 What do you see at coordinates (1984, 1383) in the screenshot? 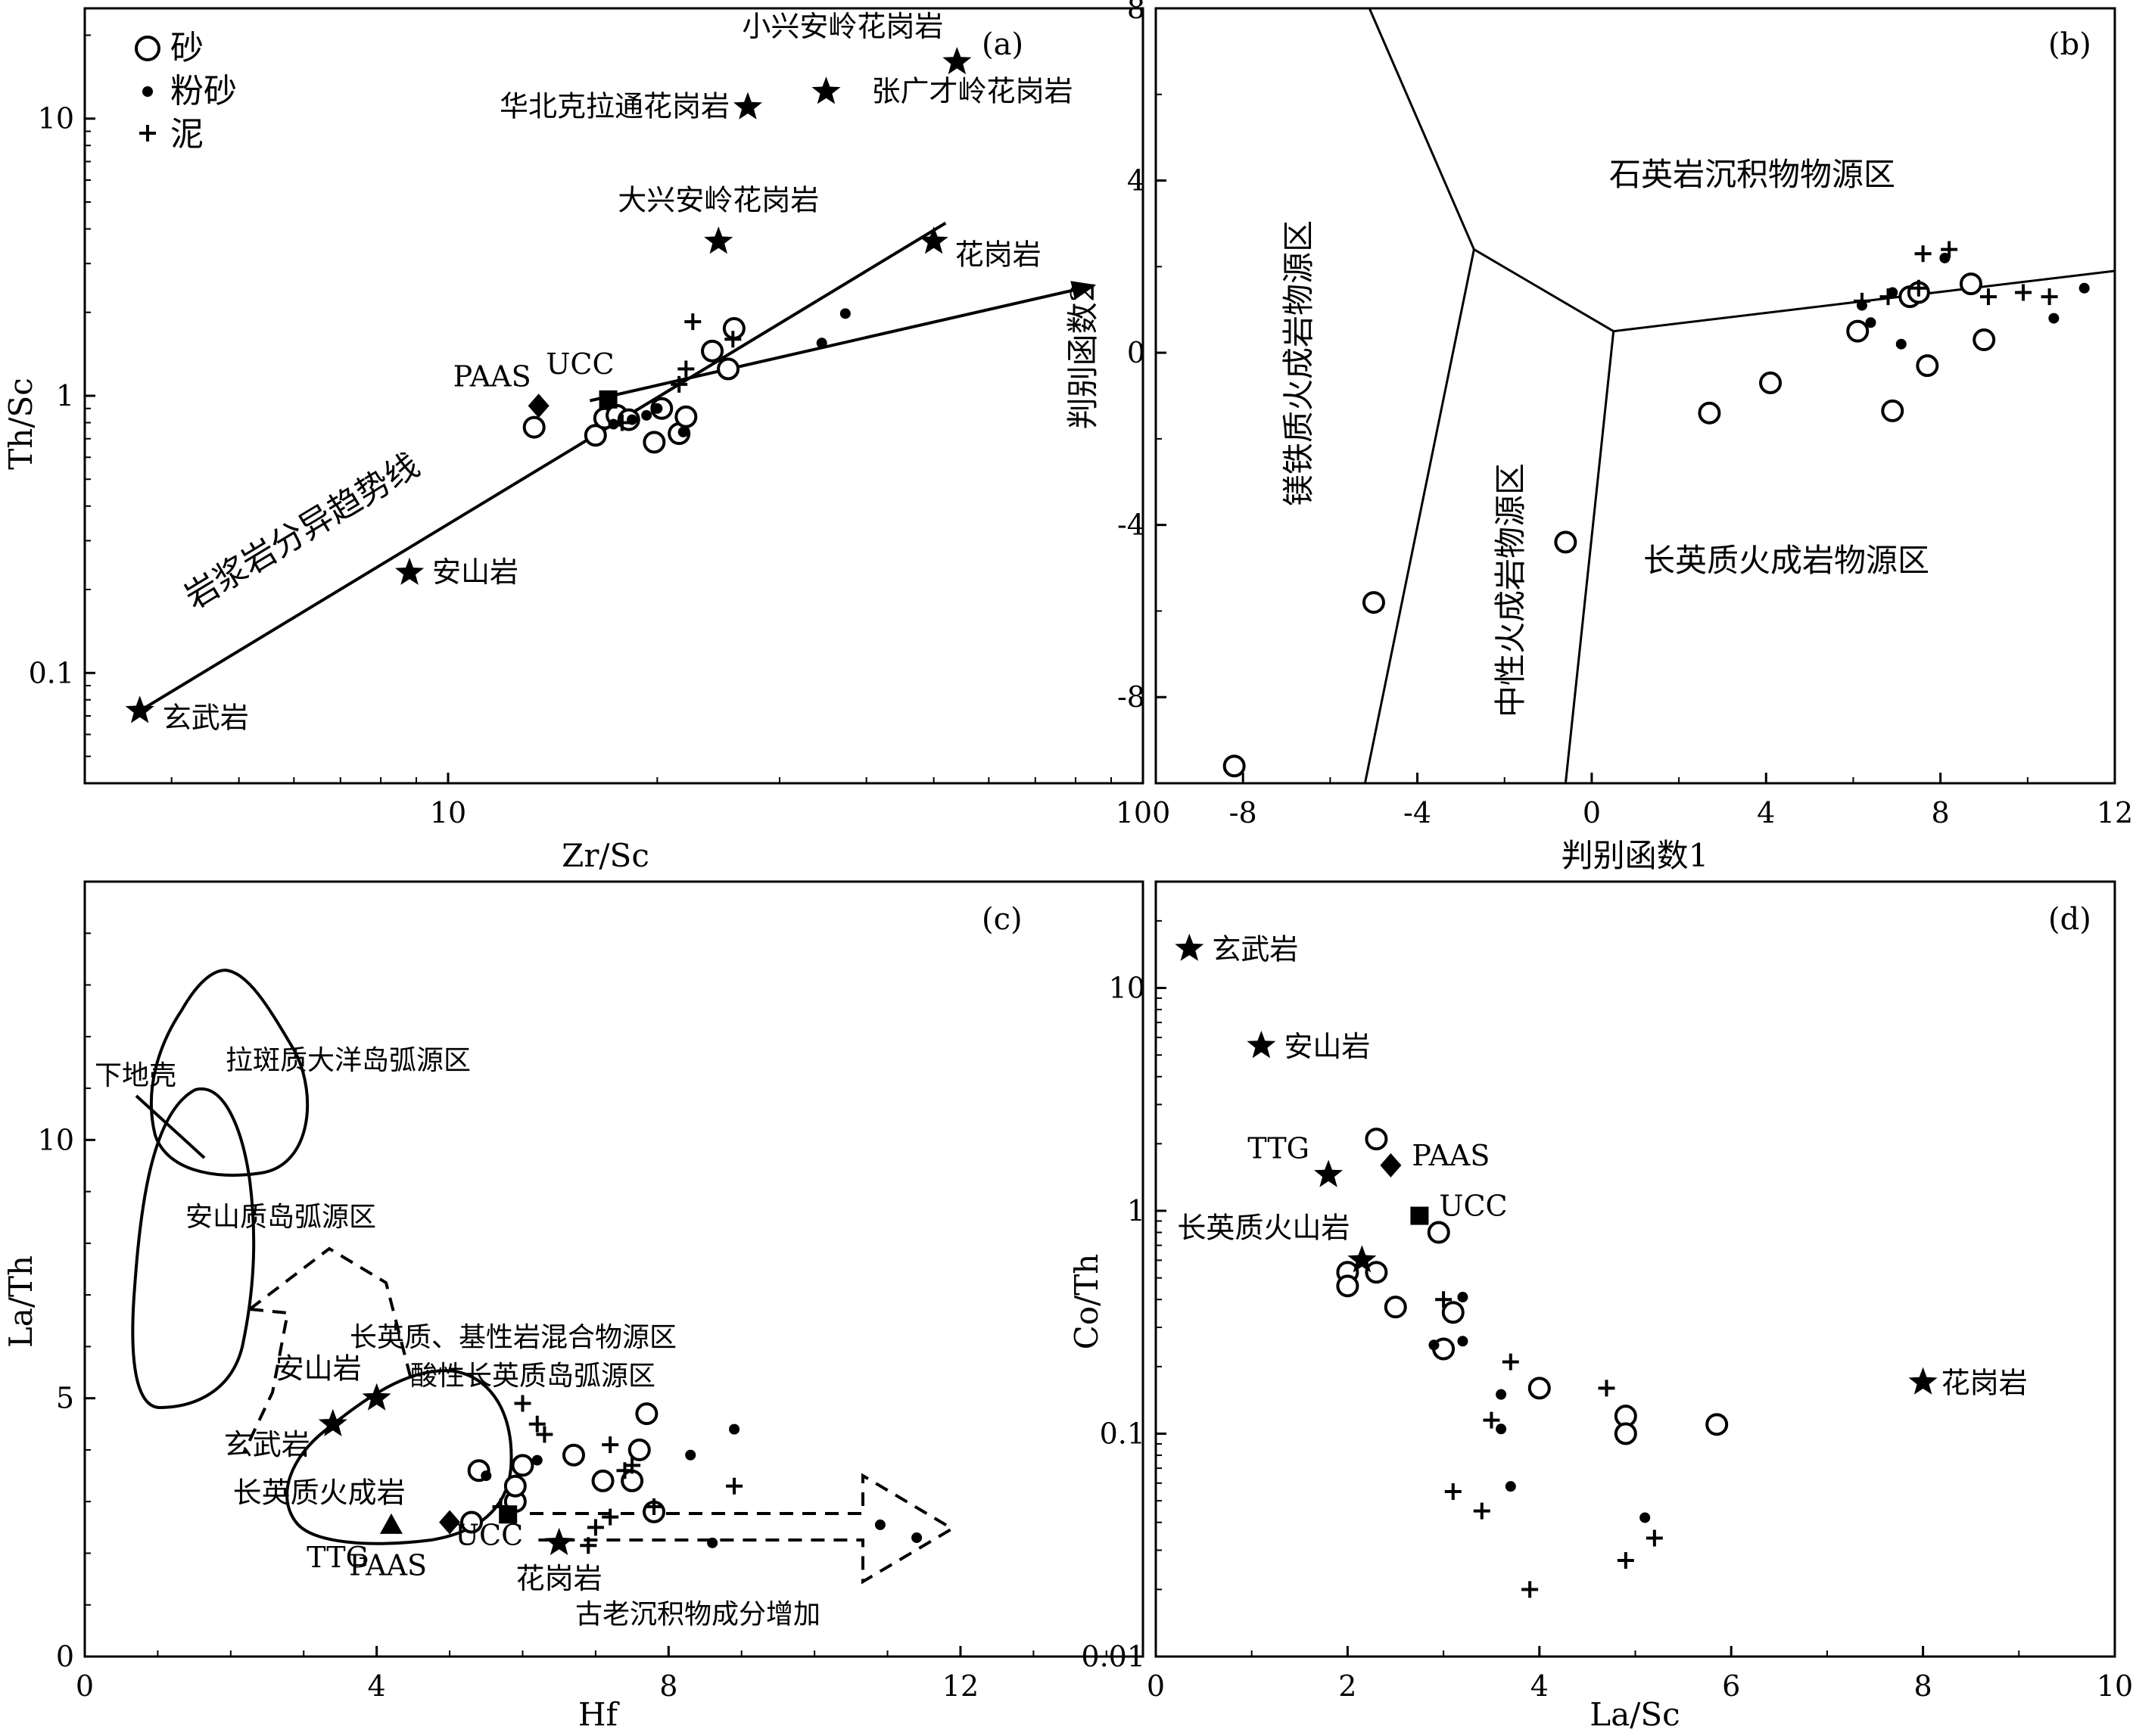
I see `panel-d-ref-label-6: 花岗岩` at bounding box center [1984, 1383].